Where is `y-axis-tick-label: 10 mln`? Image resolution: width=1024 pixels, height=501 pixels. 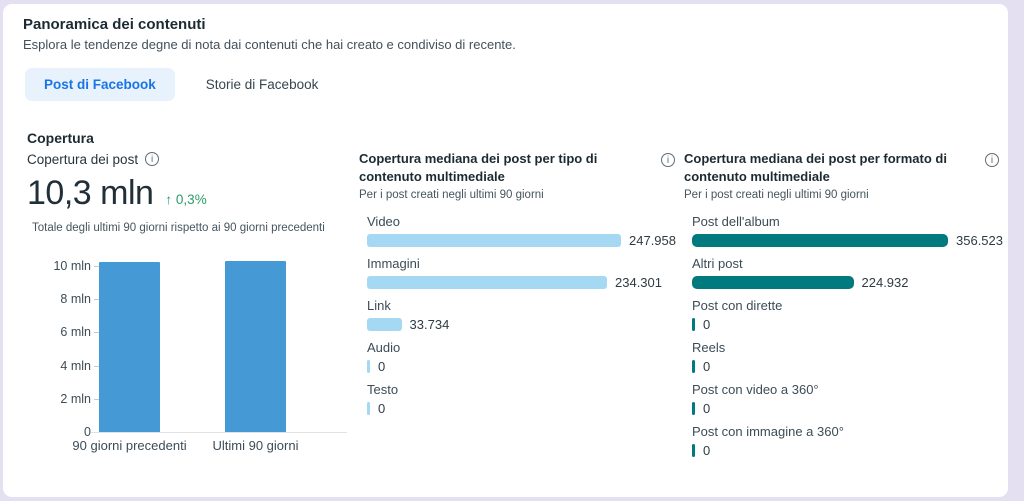
y-axis-tick-label: 10 mln is located at coordinates (72, 266).